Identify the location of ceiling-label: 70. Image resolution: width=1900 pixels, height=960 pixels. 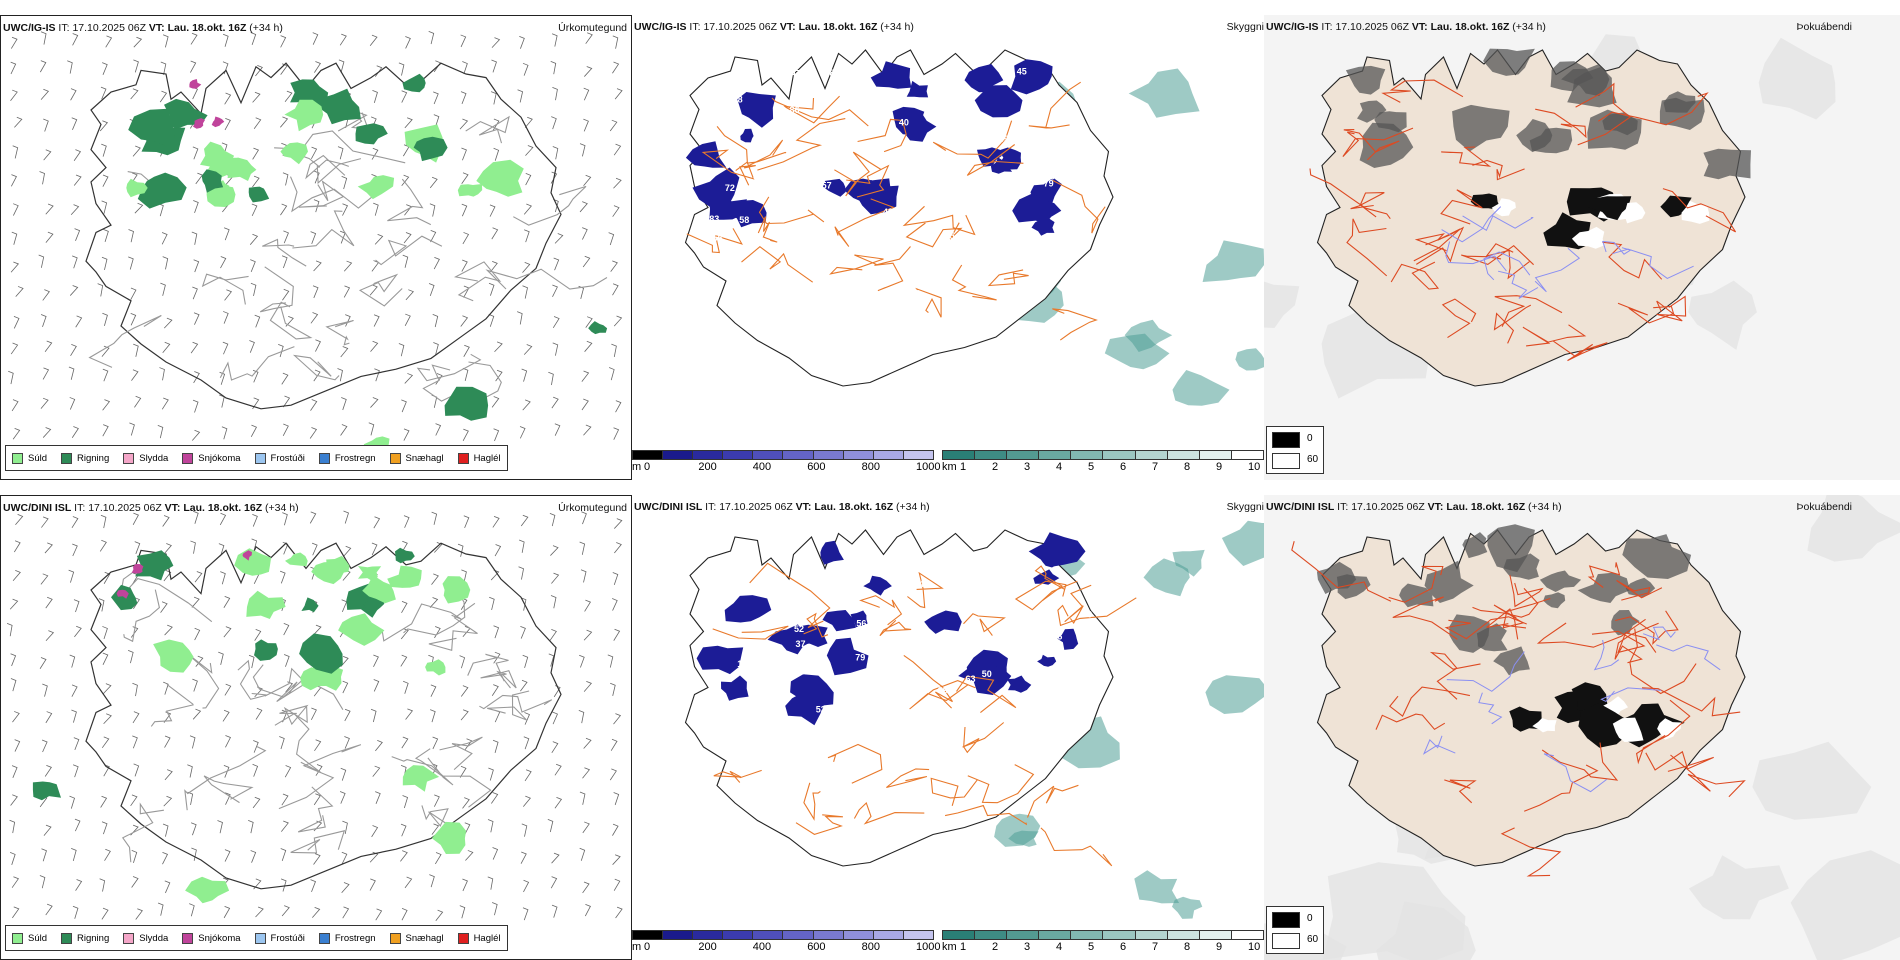
(1087, 615).